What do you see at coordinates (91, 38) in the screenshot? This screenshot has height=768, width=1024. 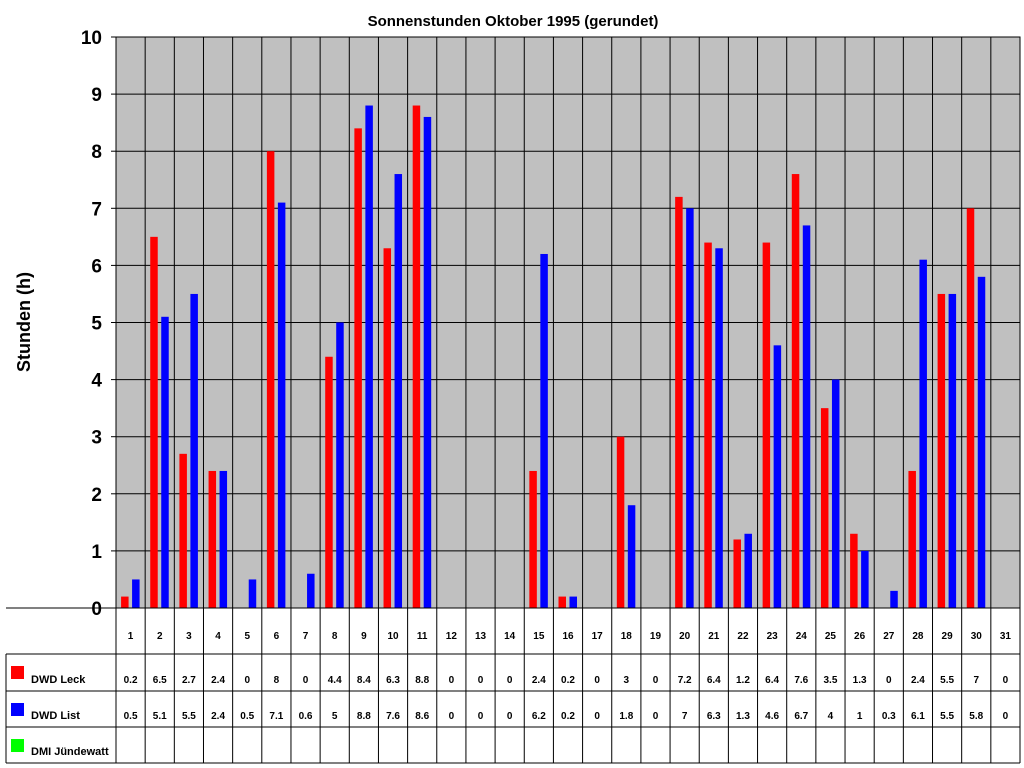 I see `y-tick-label: 10` at bounding box center [91, 38].